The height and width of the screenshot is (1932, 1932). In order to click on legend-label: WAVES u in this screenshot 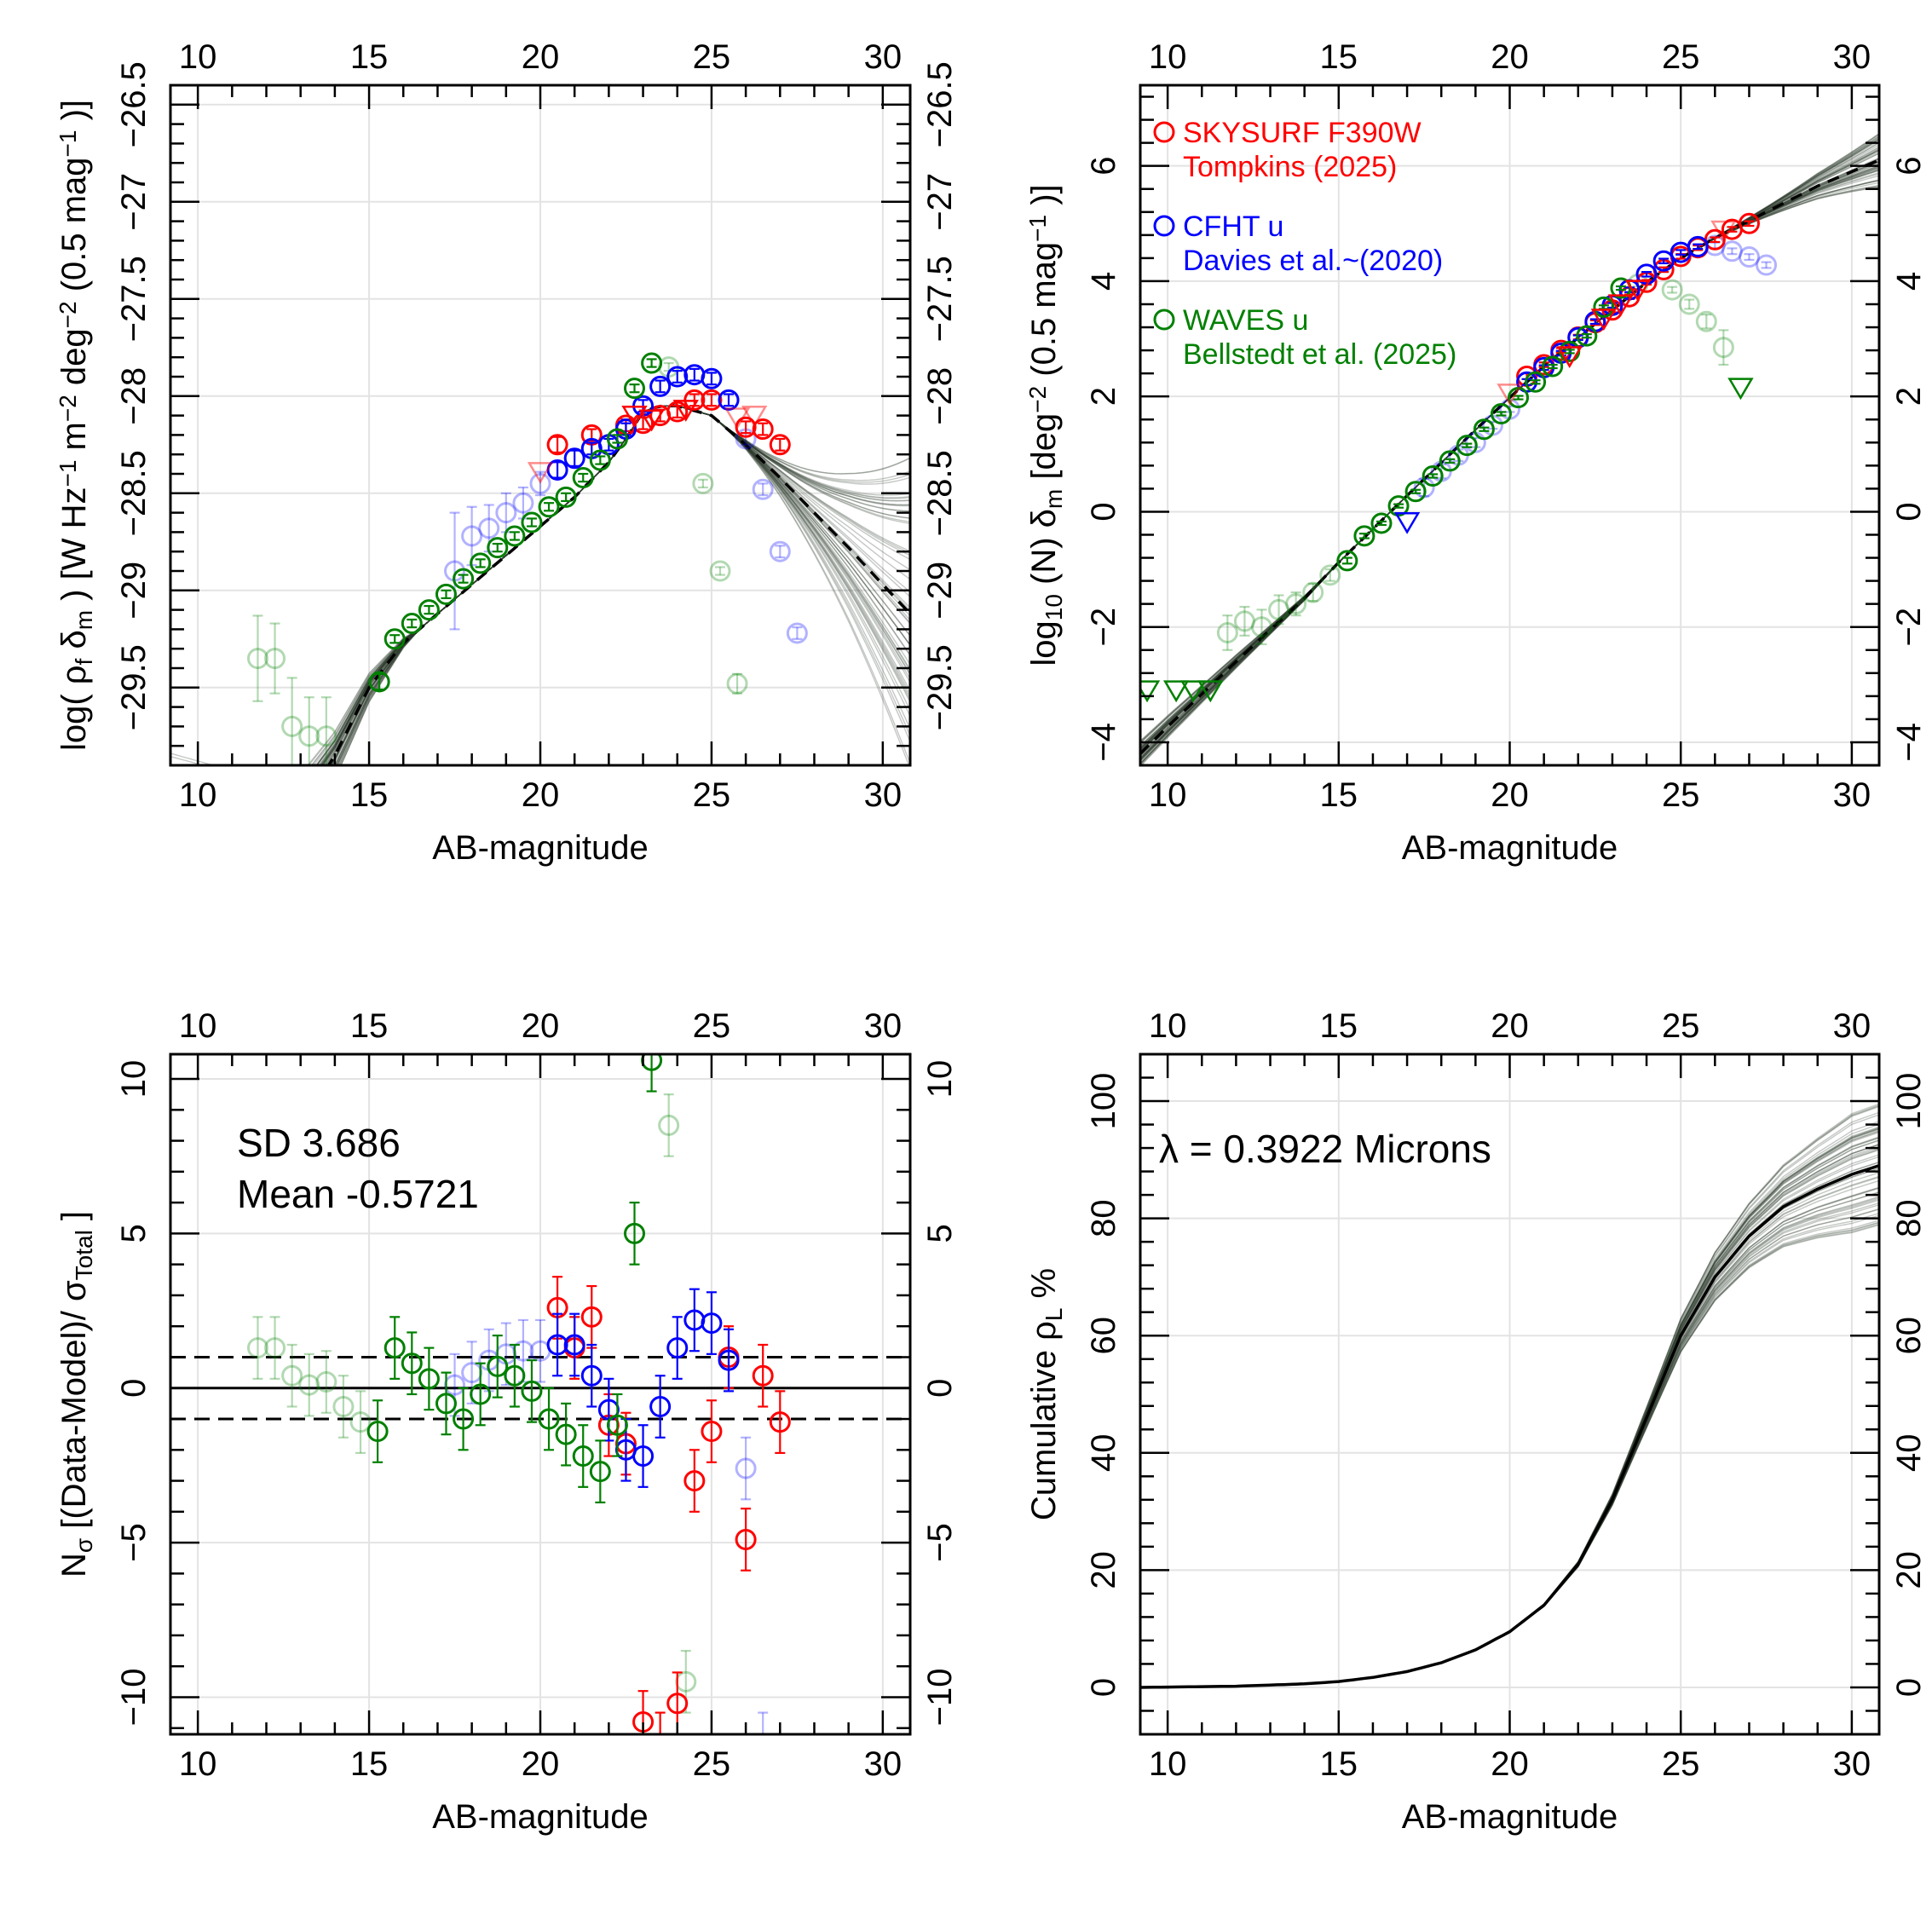, I will do `click(1245, 320)`.